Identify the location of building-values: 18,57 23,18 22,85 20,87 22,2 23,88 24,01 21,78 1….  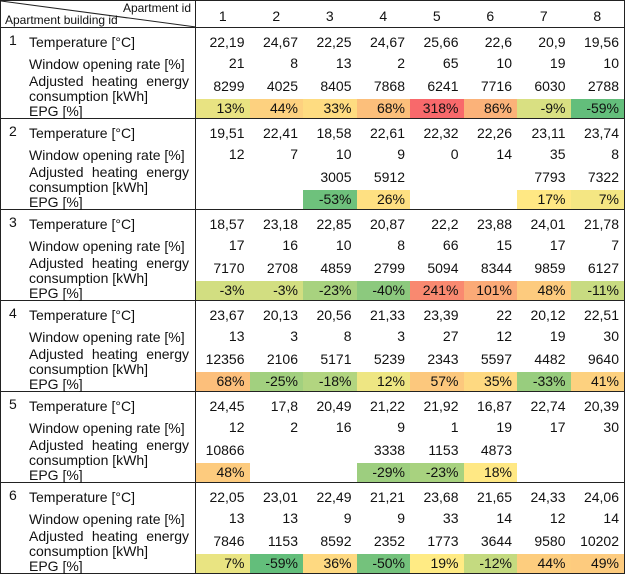
(410, 255).